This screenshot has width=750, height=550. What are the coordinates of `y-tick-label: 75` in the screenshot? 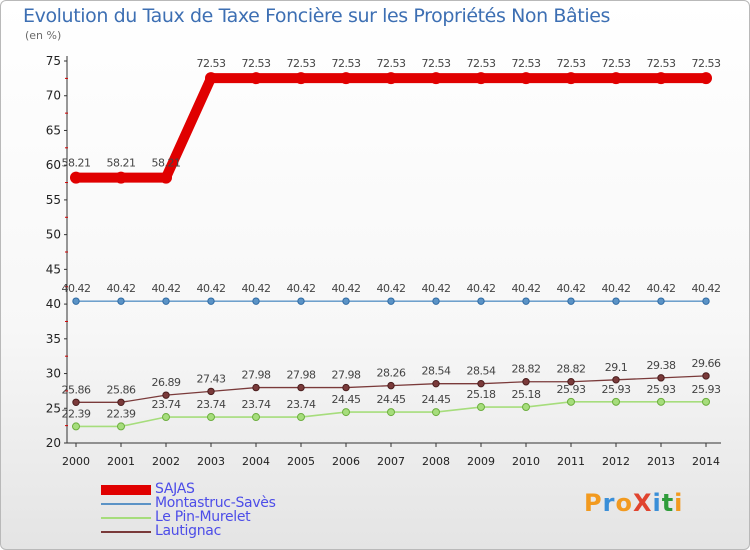 It's located at (53, 61).